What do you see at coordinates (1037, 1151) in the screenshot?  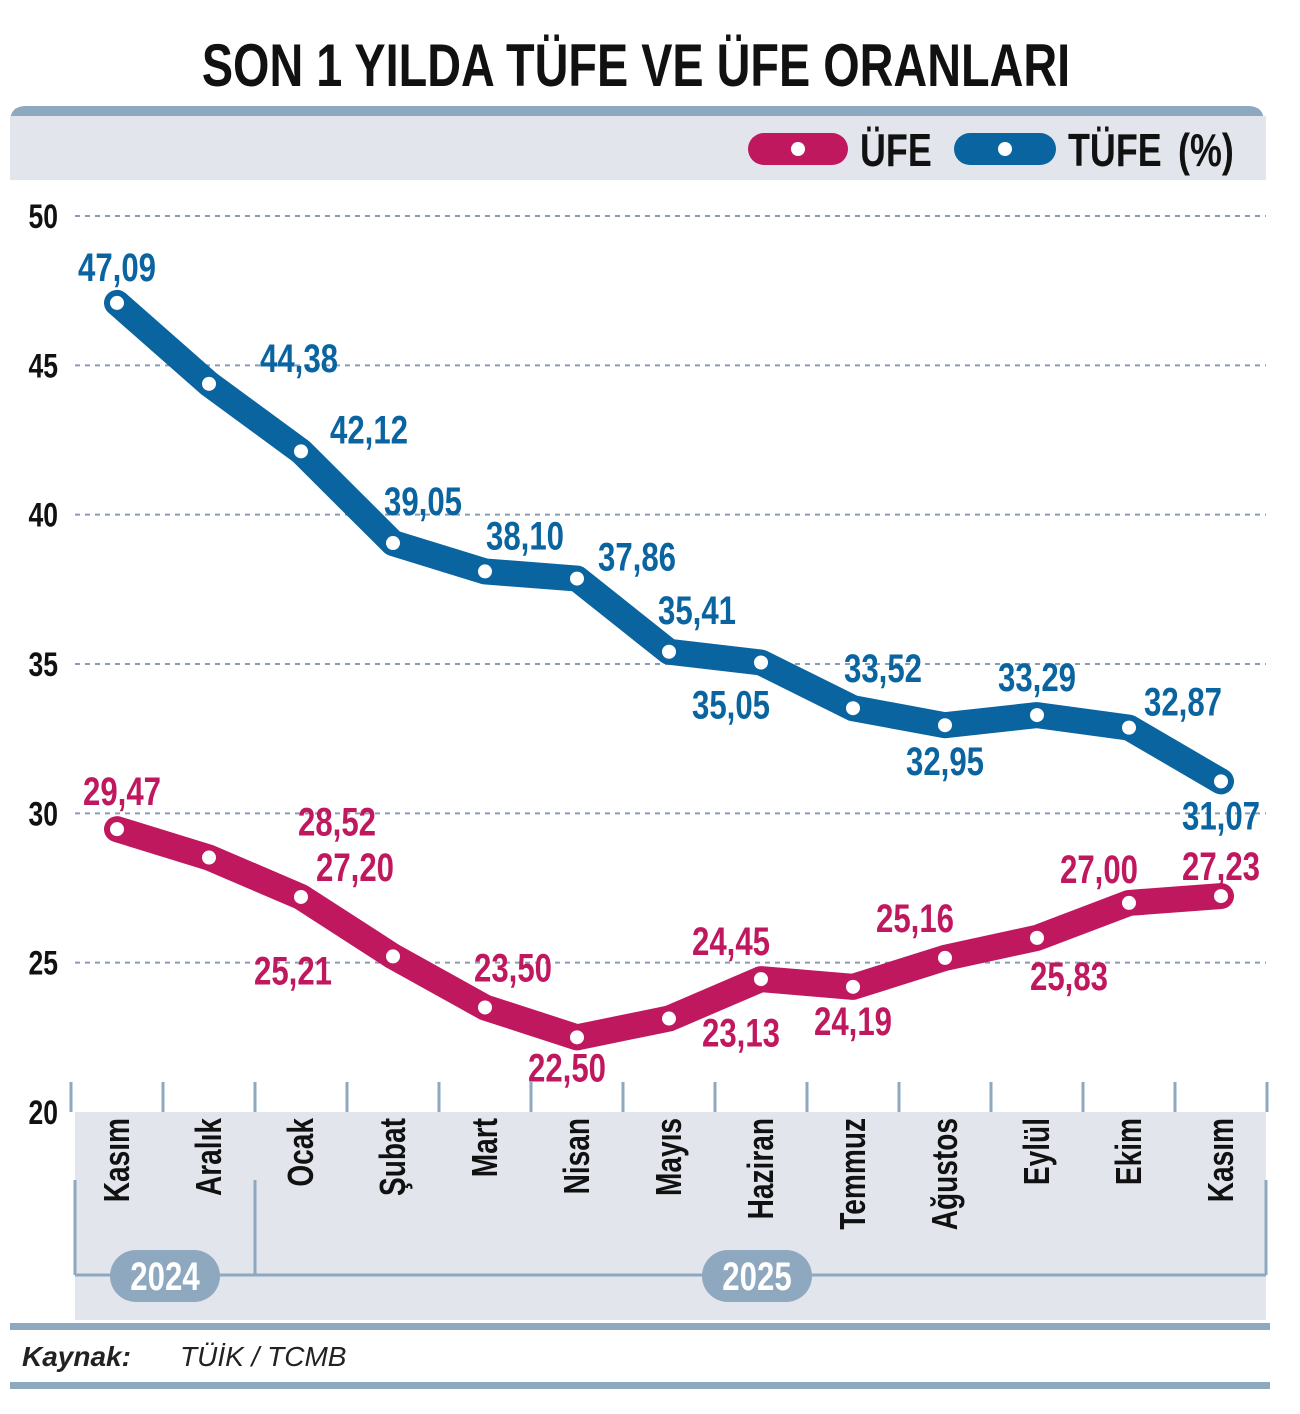 I see `x-tick-label: Eylül` at bounding box center [1037, 1151].